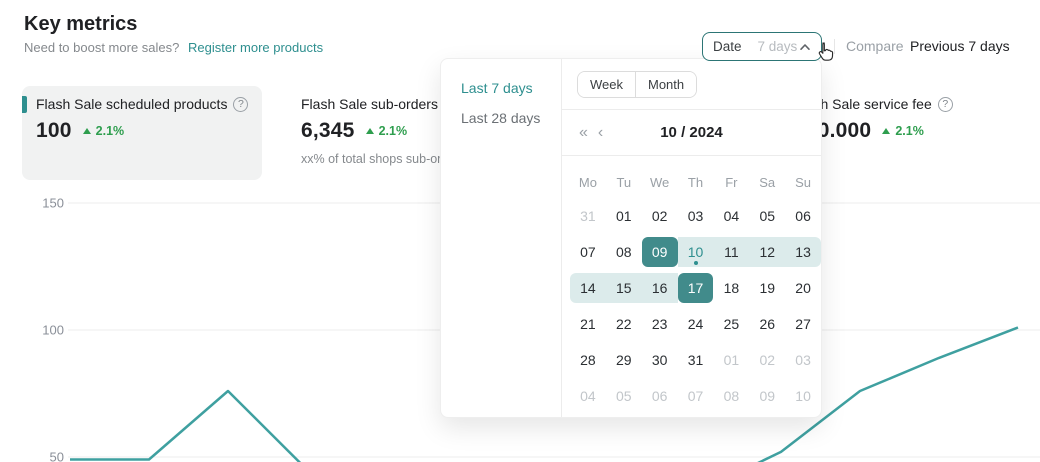 This screenshot has width=1040, height=462. I want to click on calendar-week-row: 04 05 06 07 08 09 10, so click(695, 396).